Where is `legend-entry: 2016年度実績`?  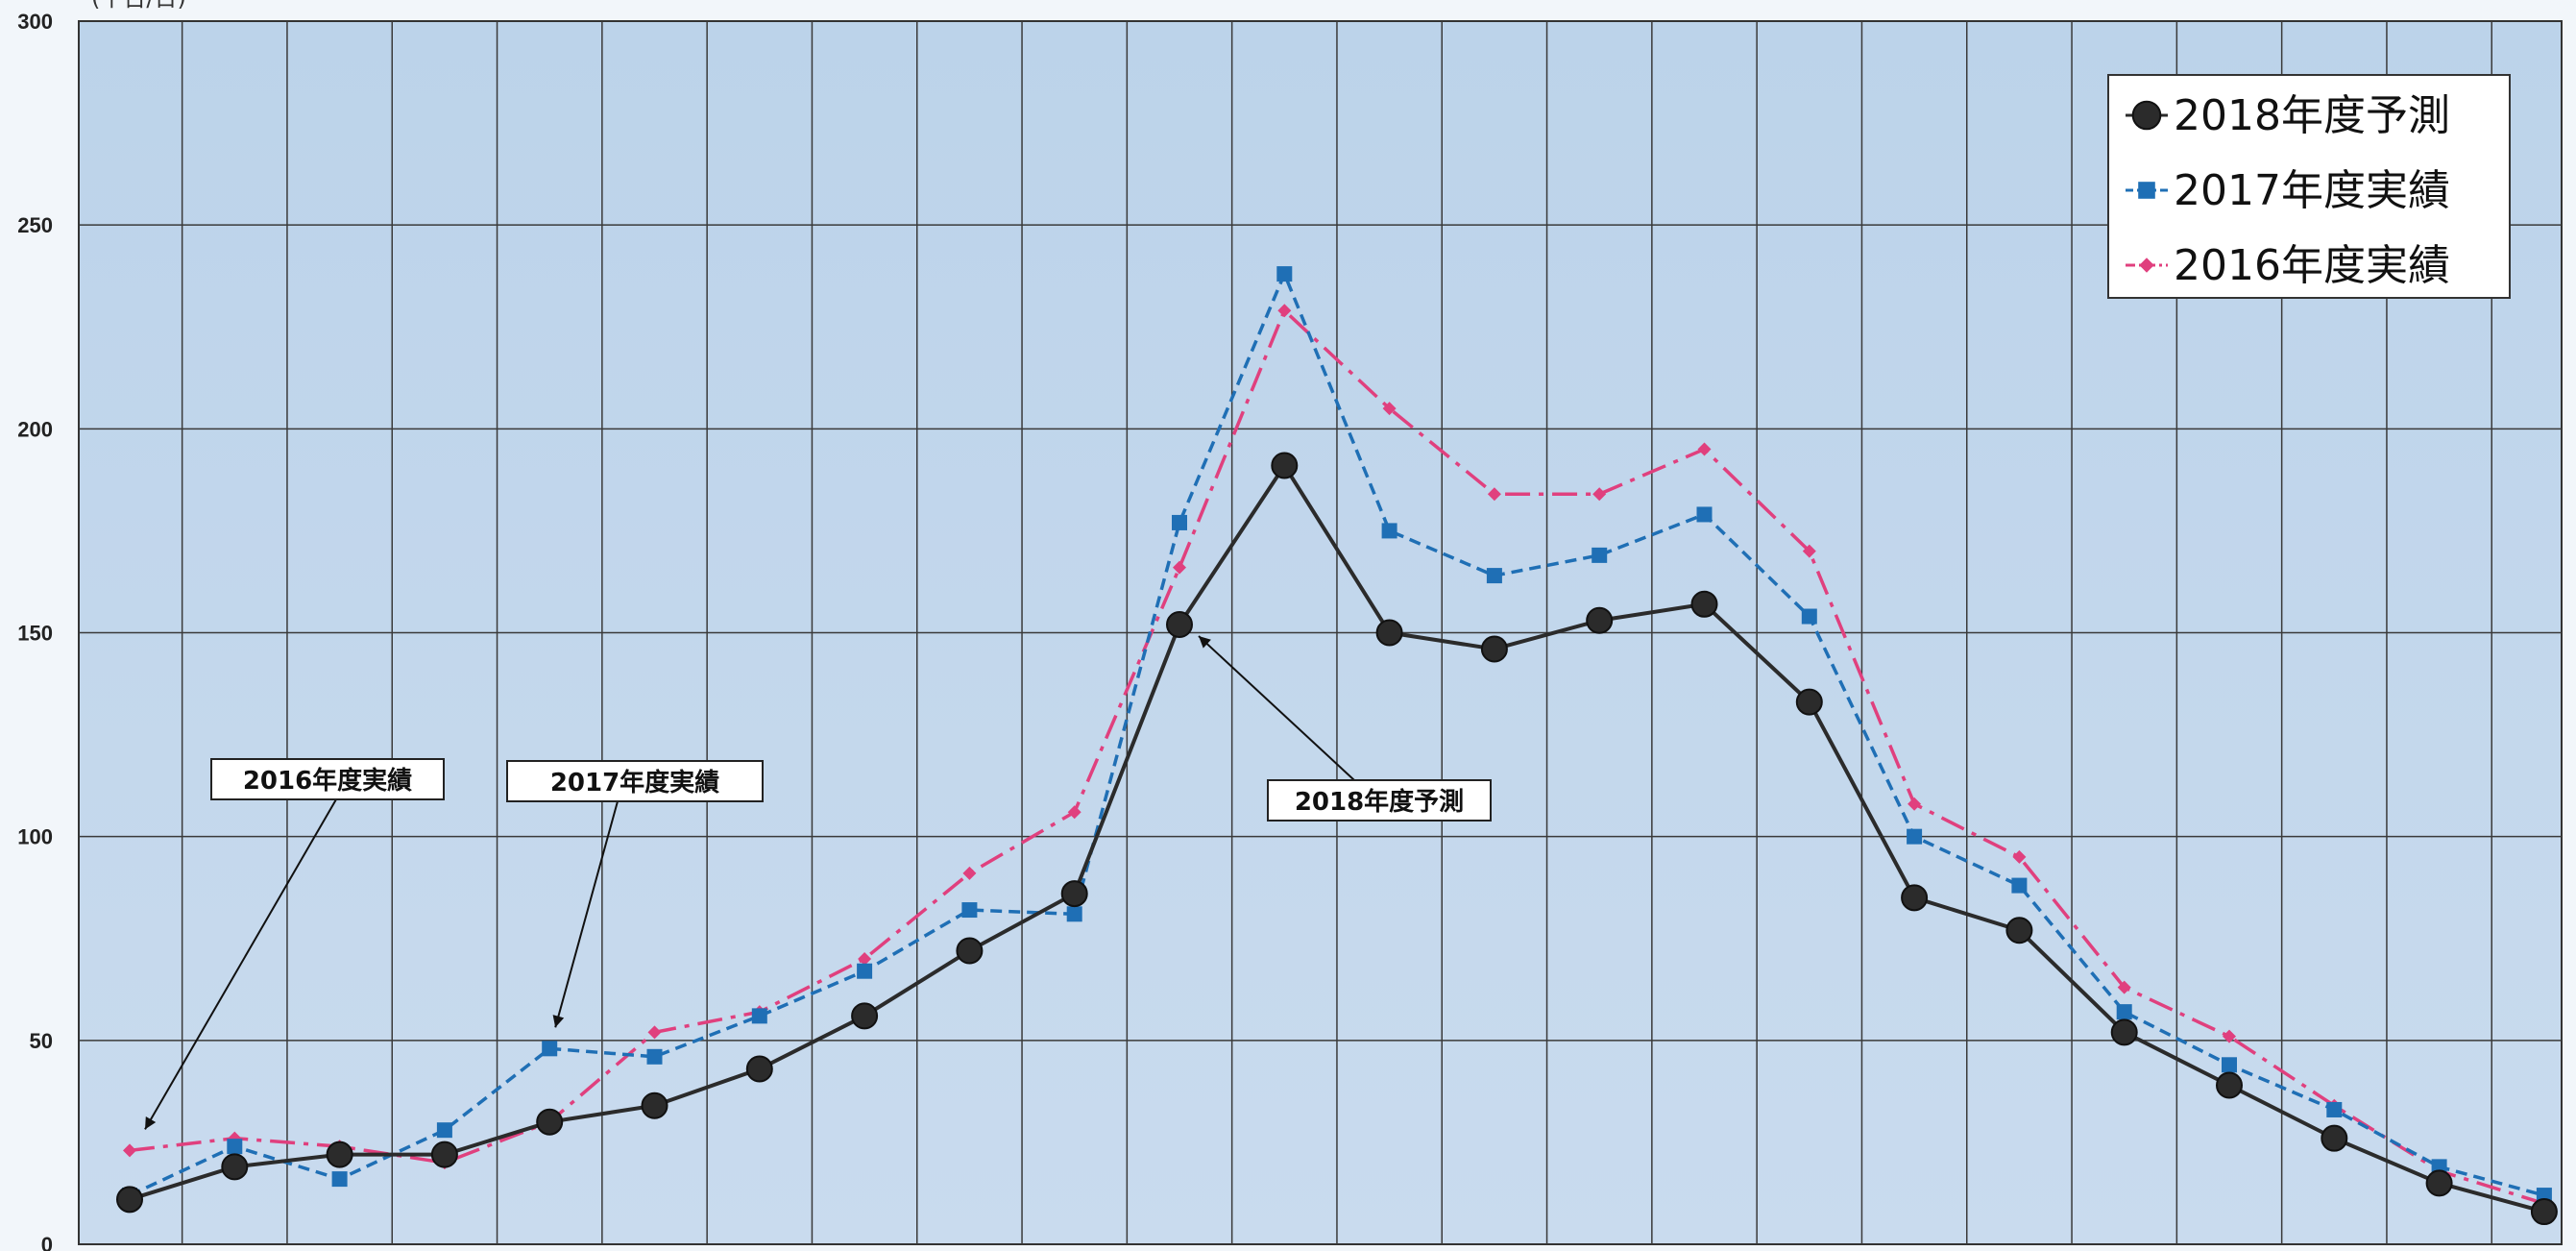
legend-entry: 2016年度実績 is located at coordinates (2288, 265).